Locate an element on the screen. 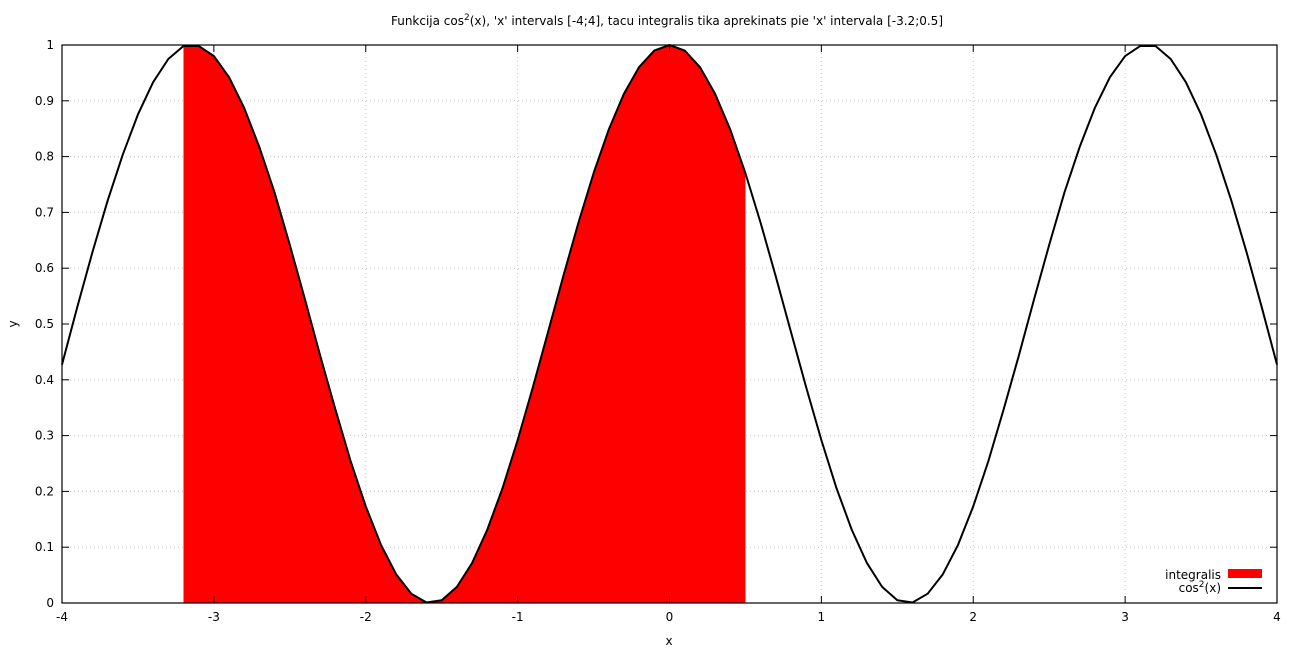 This screenshot has height=650, width=1297. x-tick-label: 1 is located at coordinates (822, 617).